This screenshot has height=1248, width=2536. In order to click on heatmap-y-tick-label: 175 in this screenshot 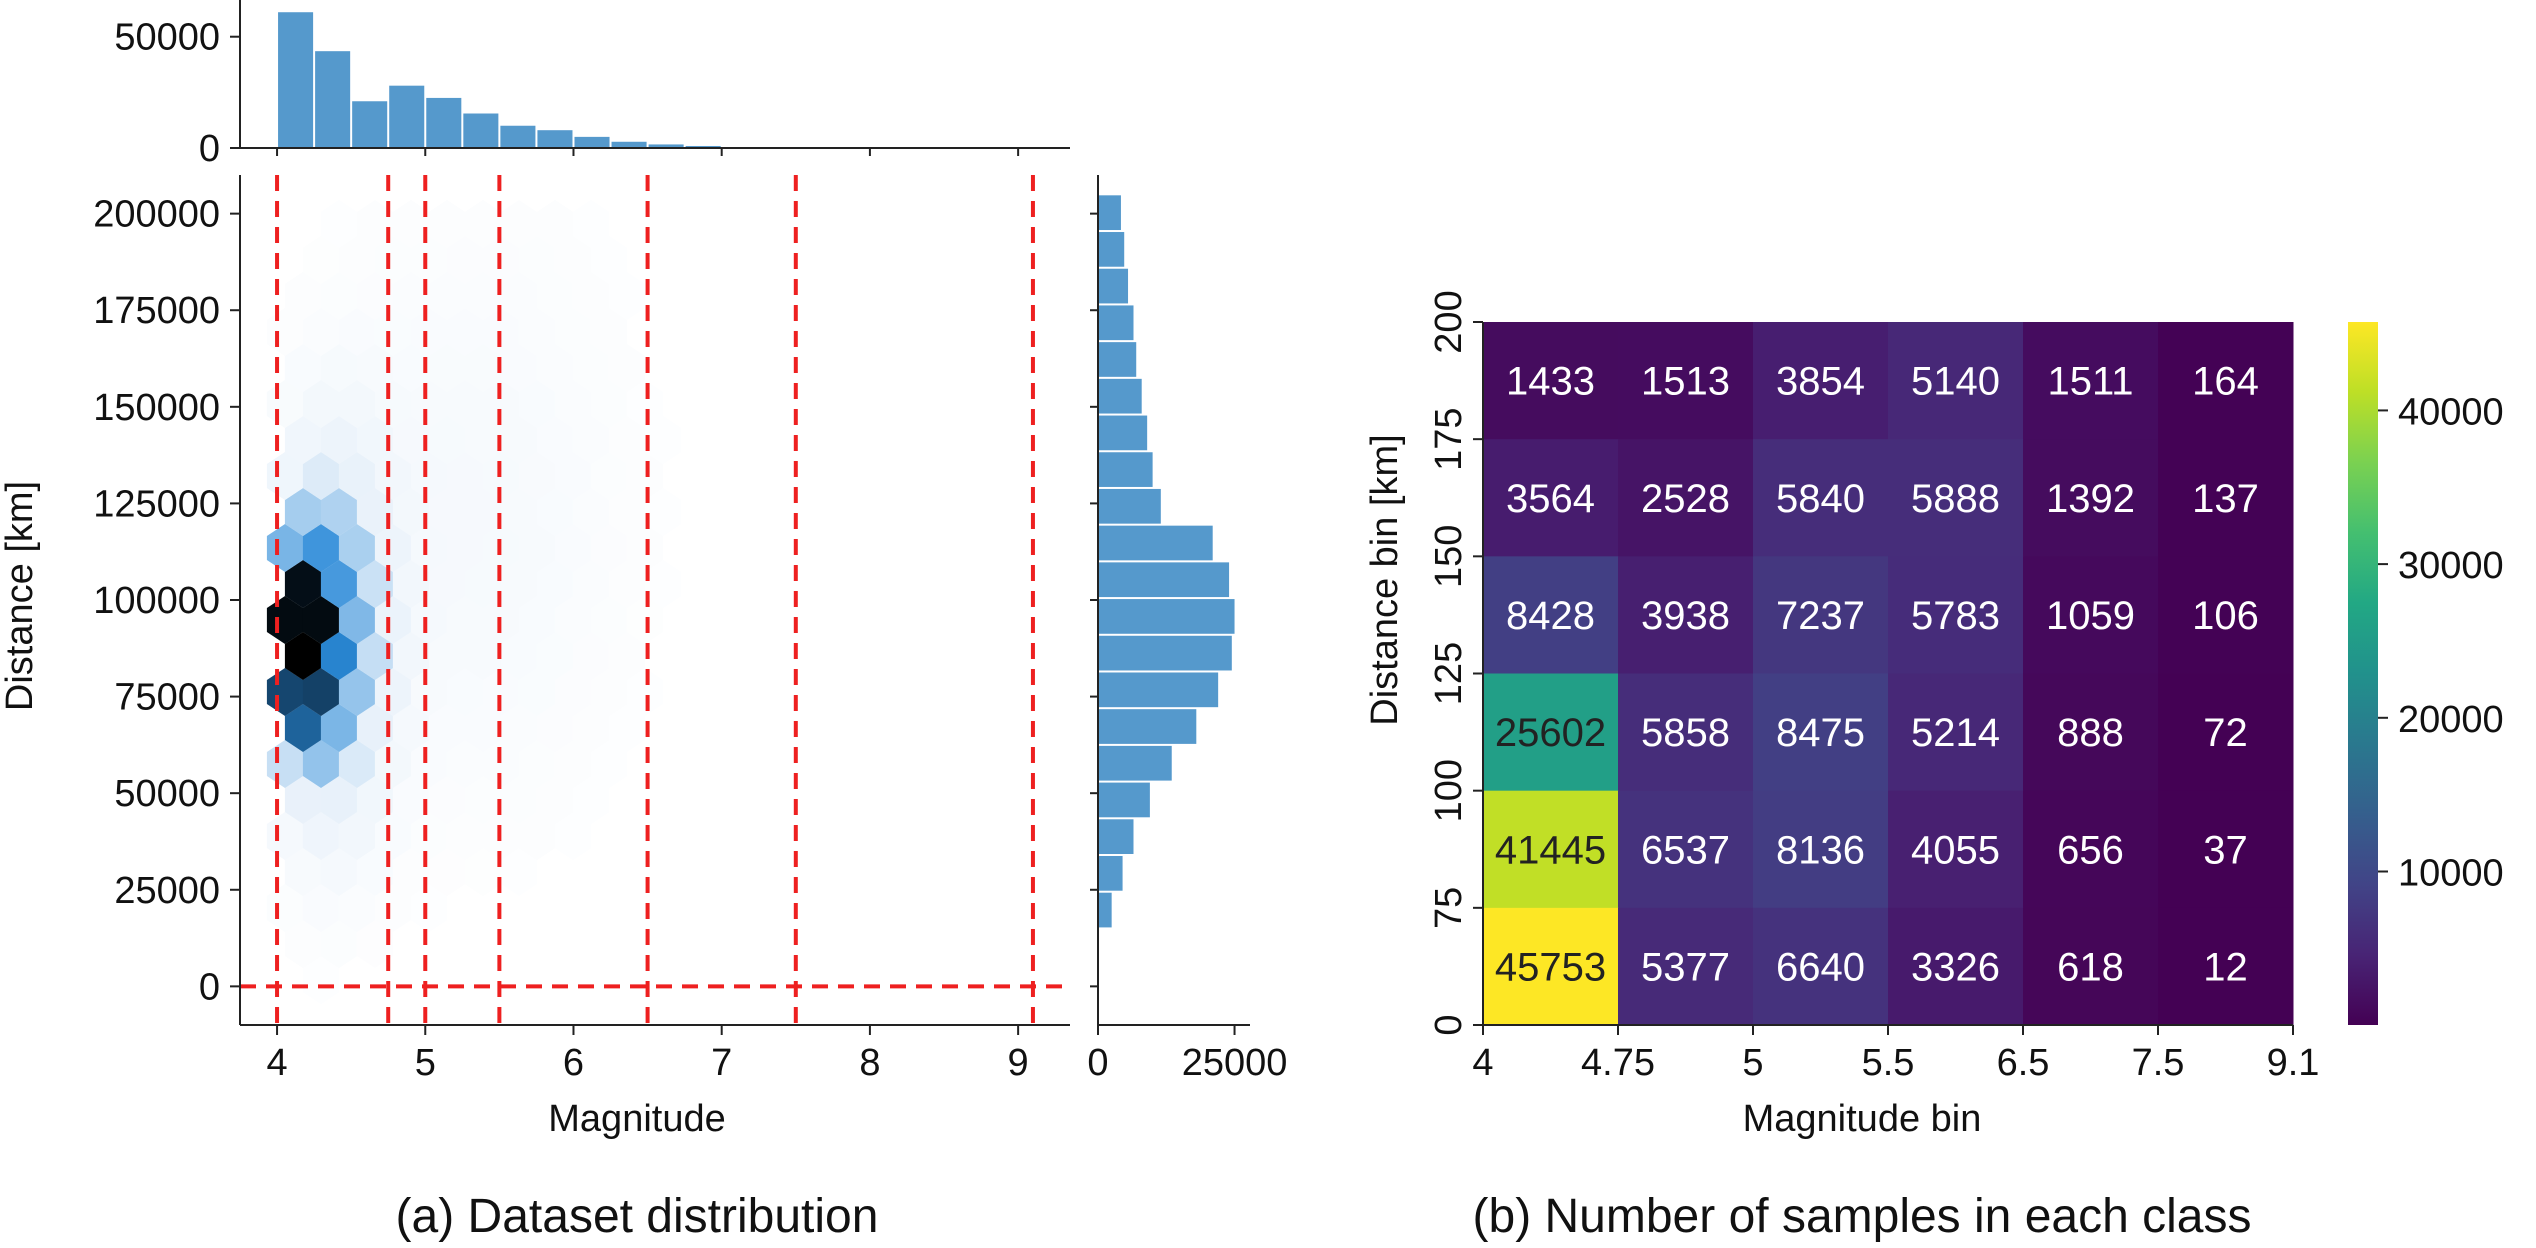, I will do `click(1449, 438)`.